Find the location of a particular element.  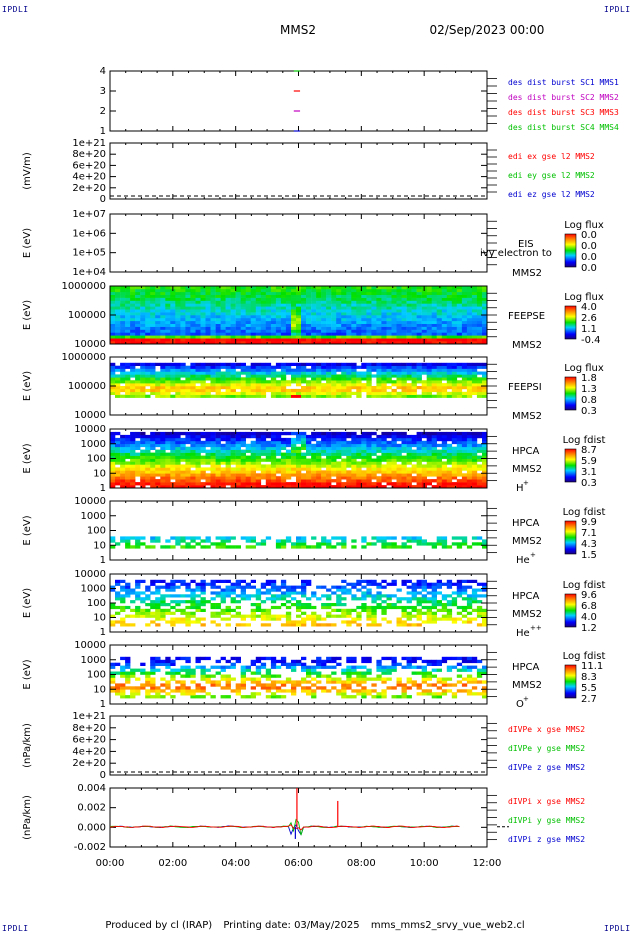

ylabel-feepsi: E (eV) is located at coordinates (27, 386).